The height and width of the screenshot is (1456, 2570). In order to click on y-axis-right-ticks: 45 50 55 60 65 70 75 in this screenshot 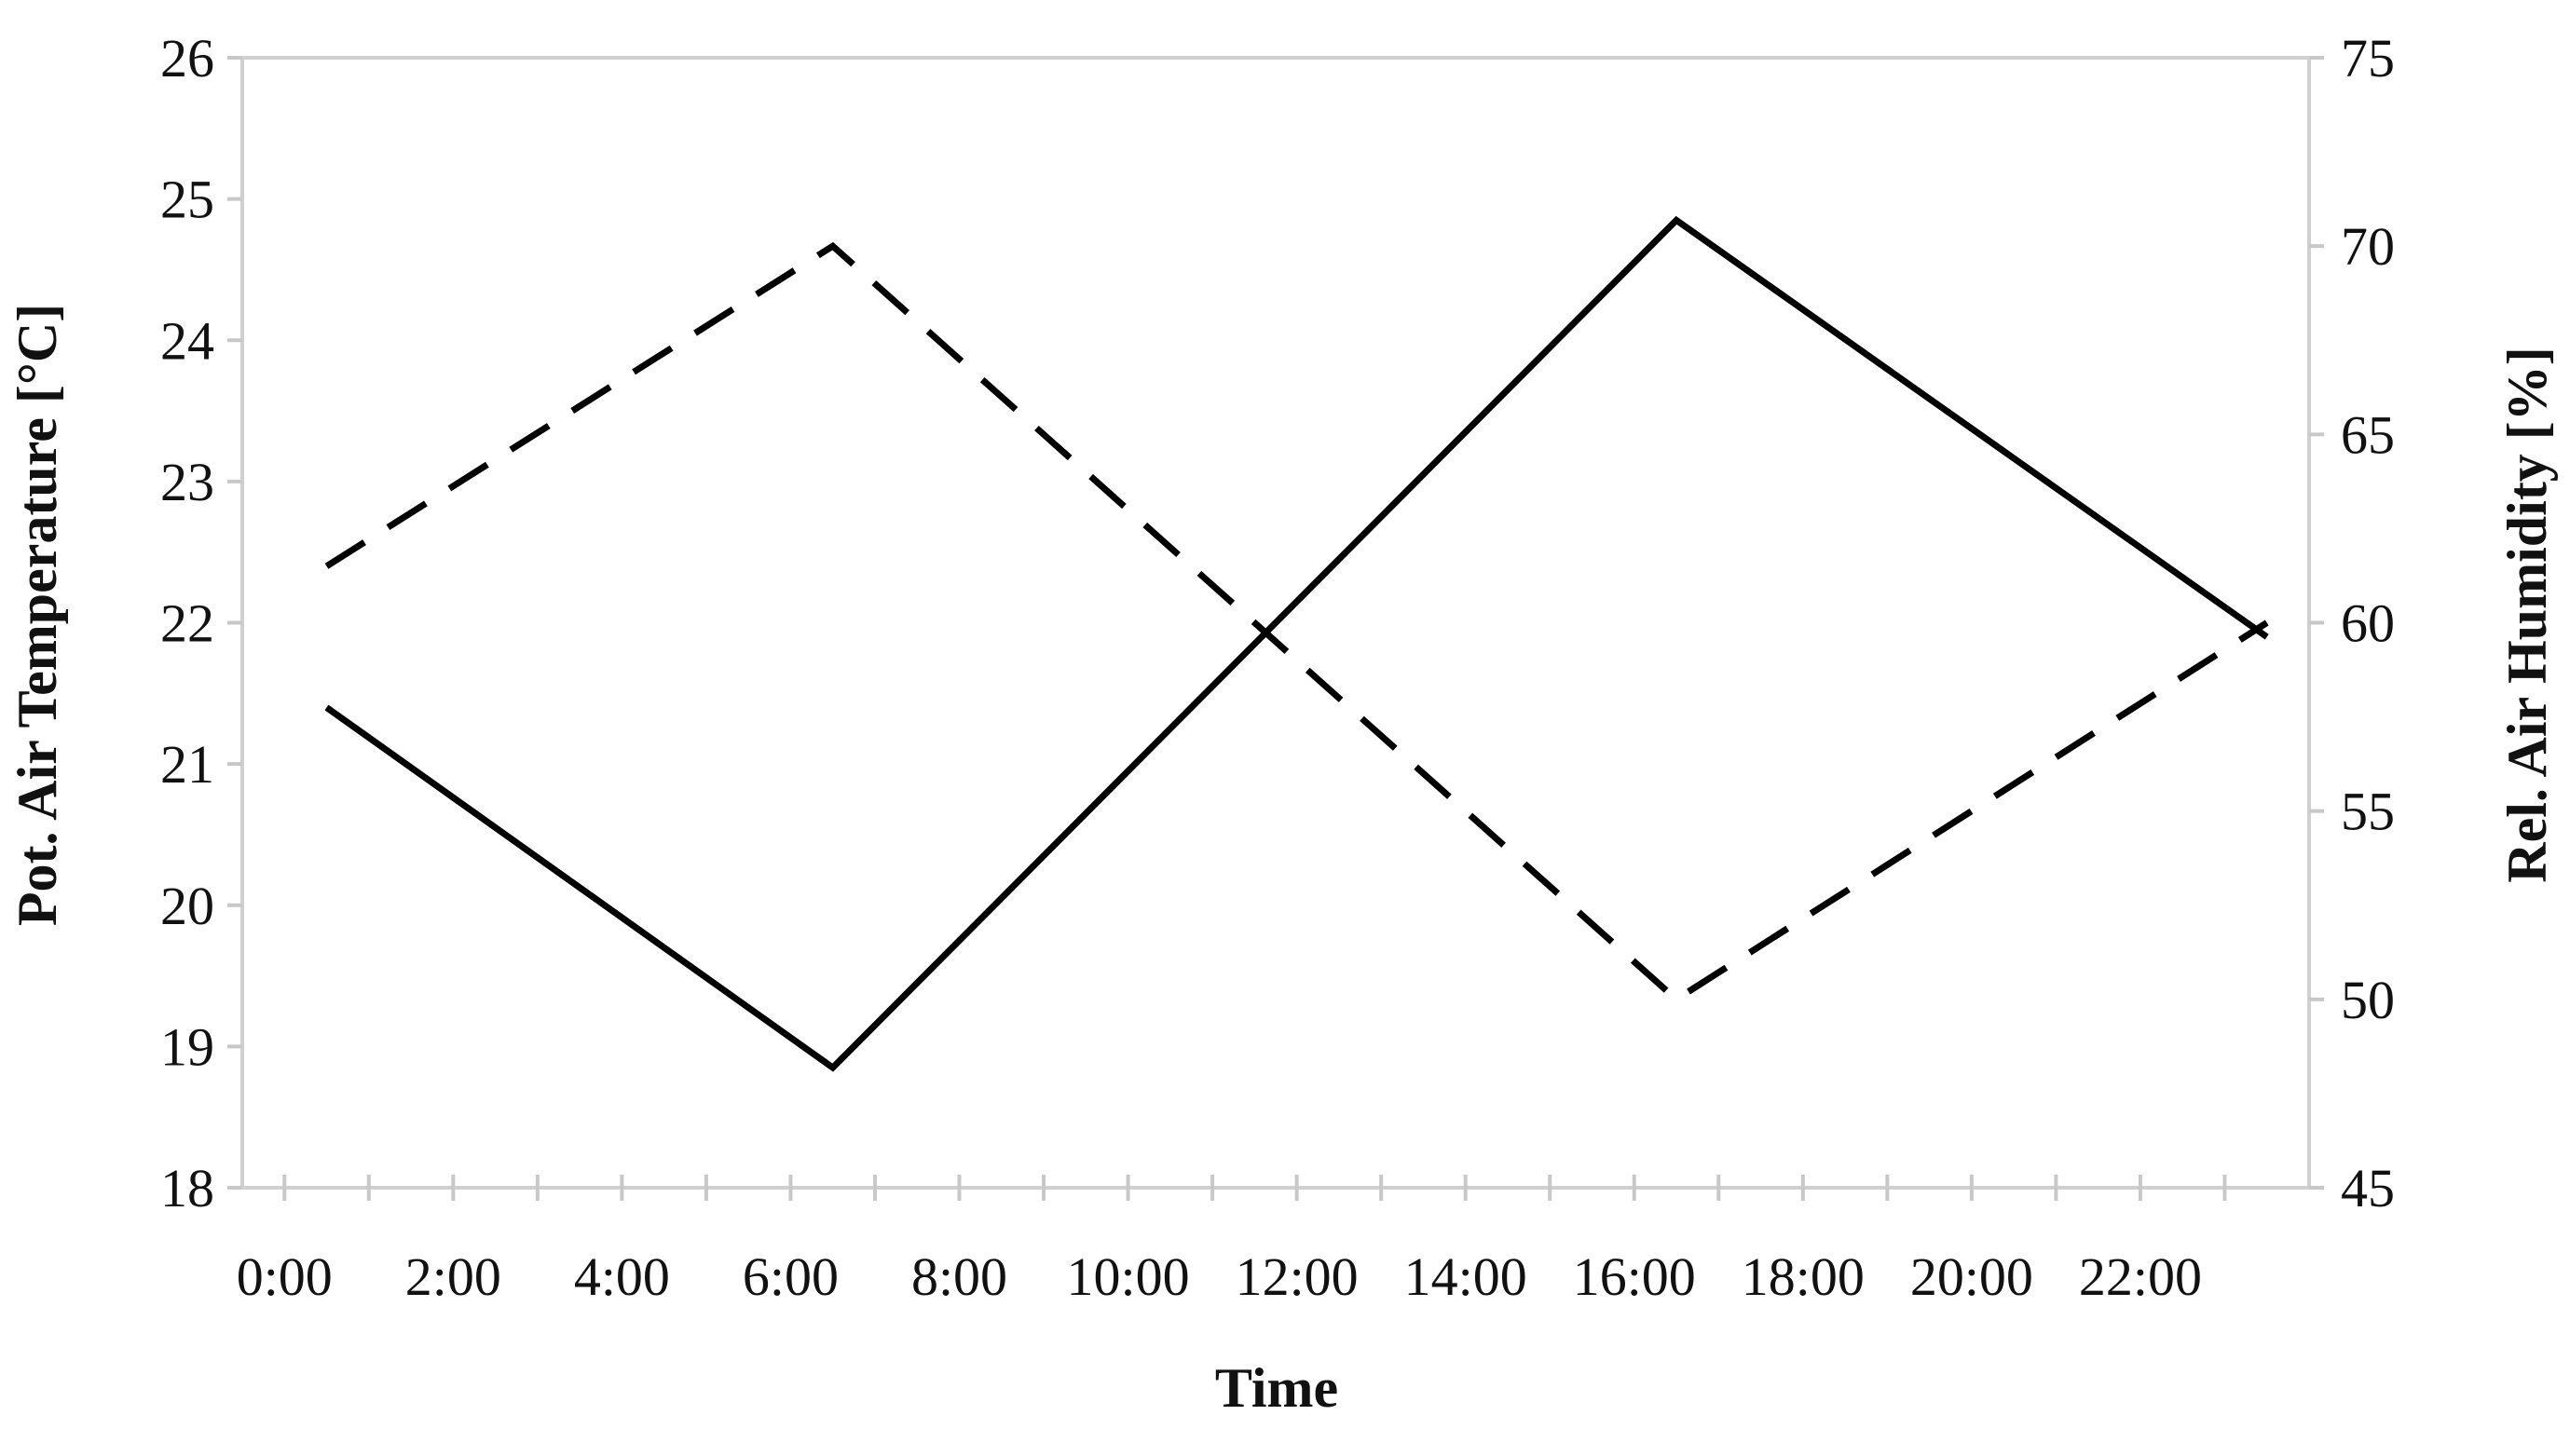, I will do `click(2352, 623)`.